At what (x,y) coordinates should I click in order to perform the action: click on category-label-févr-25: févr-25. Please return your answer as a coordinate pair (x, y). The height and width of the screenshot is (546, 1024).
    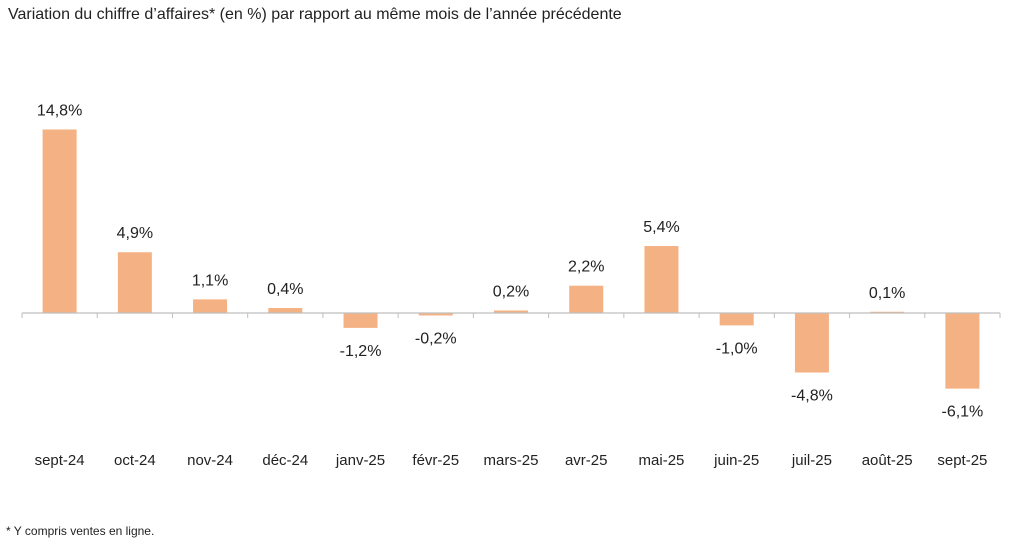
    Looking at the image, I should click on (435, 460).